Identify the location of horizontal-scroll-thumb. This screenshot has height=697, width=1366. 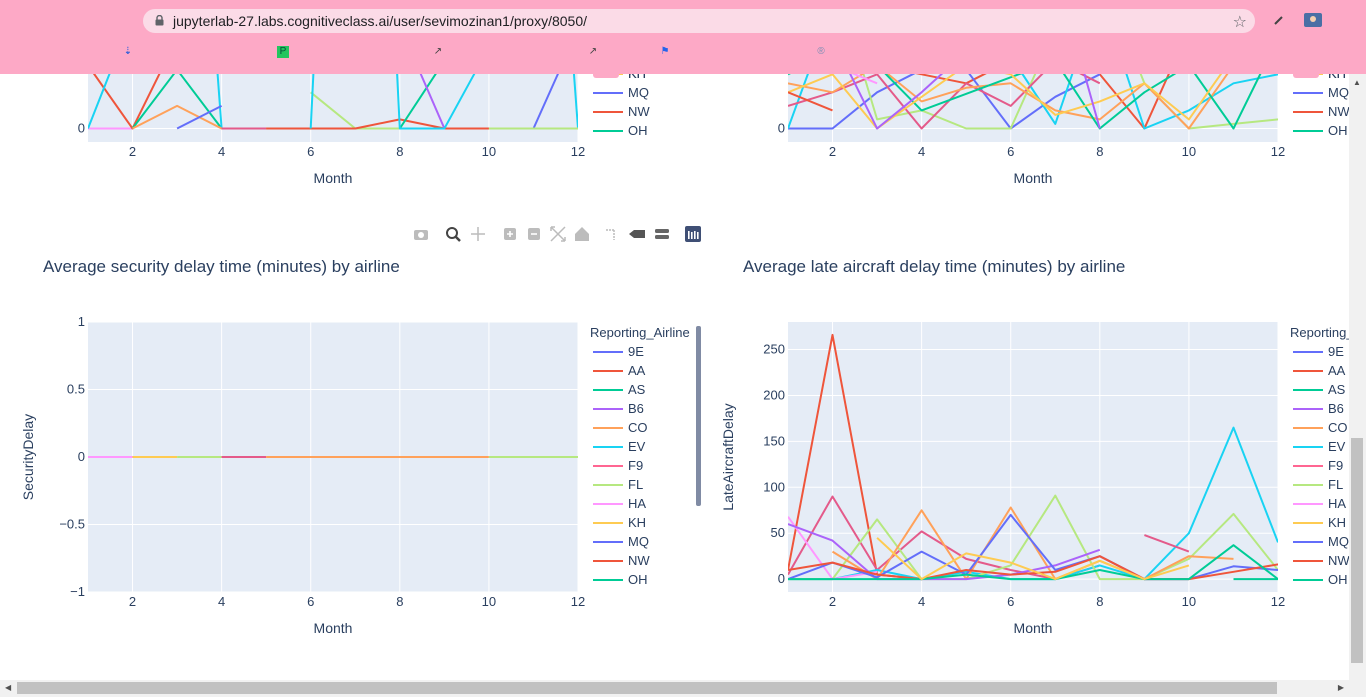
(647, 688).